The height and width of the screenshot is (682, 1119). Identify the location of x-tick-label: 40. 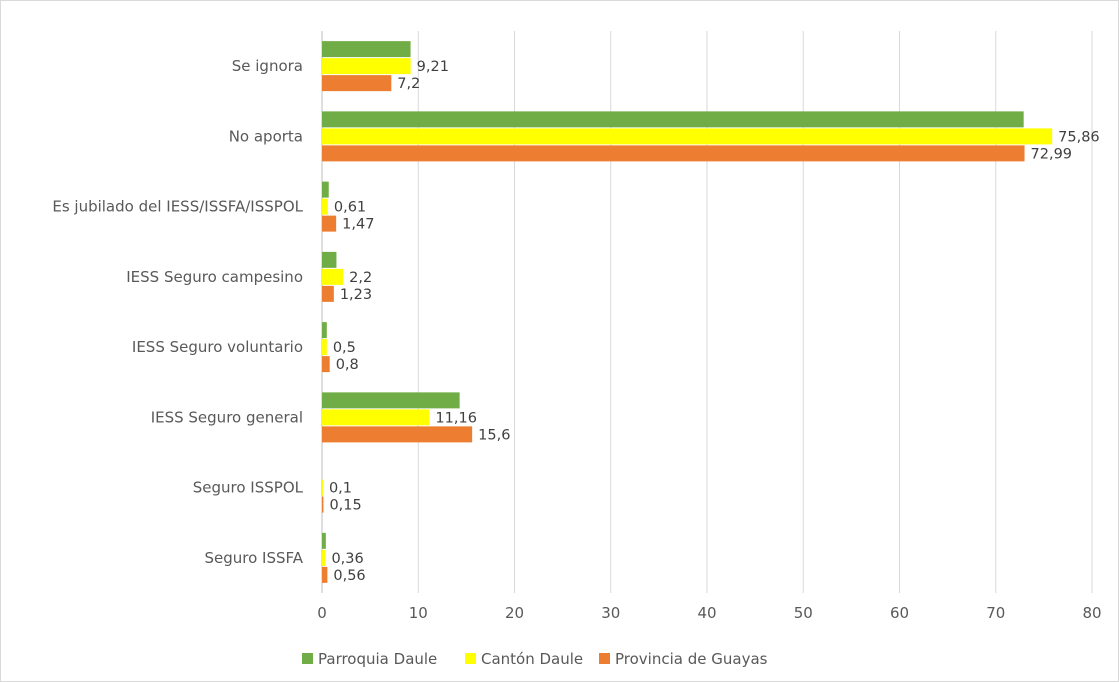
(706, 613).